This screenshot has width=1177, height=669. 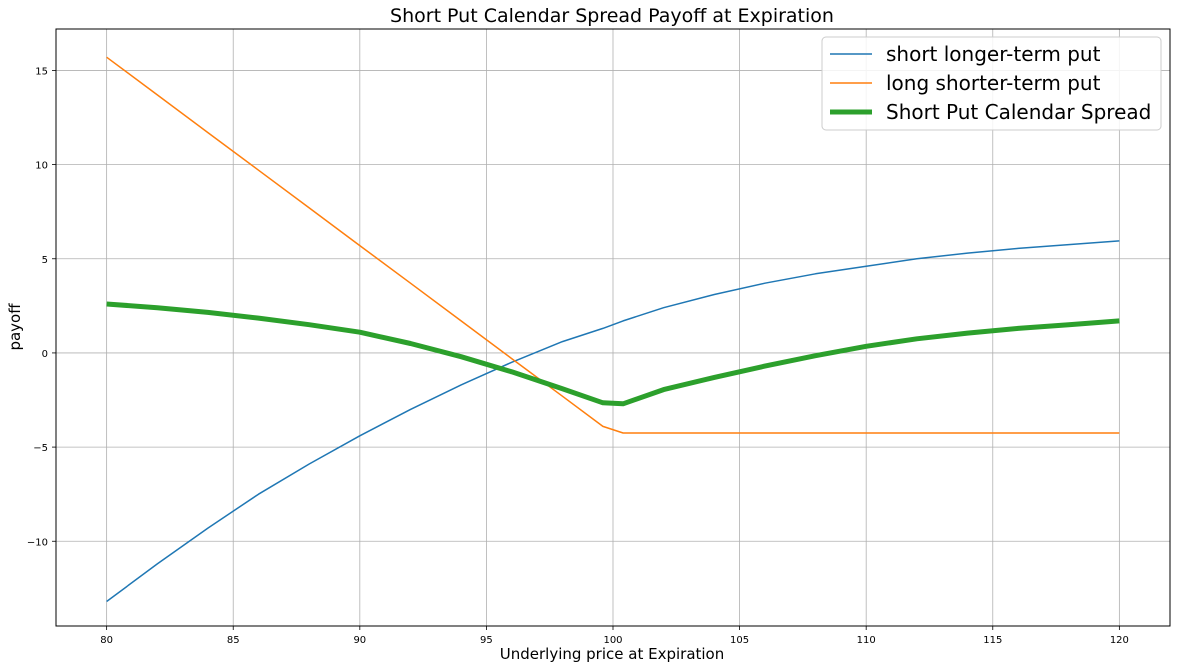 I want to click on legend-label-long-shorter-term-put: long shorter-term put, so click(x=993, y=83).